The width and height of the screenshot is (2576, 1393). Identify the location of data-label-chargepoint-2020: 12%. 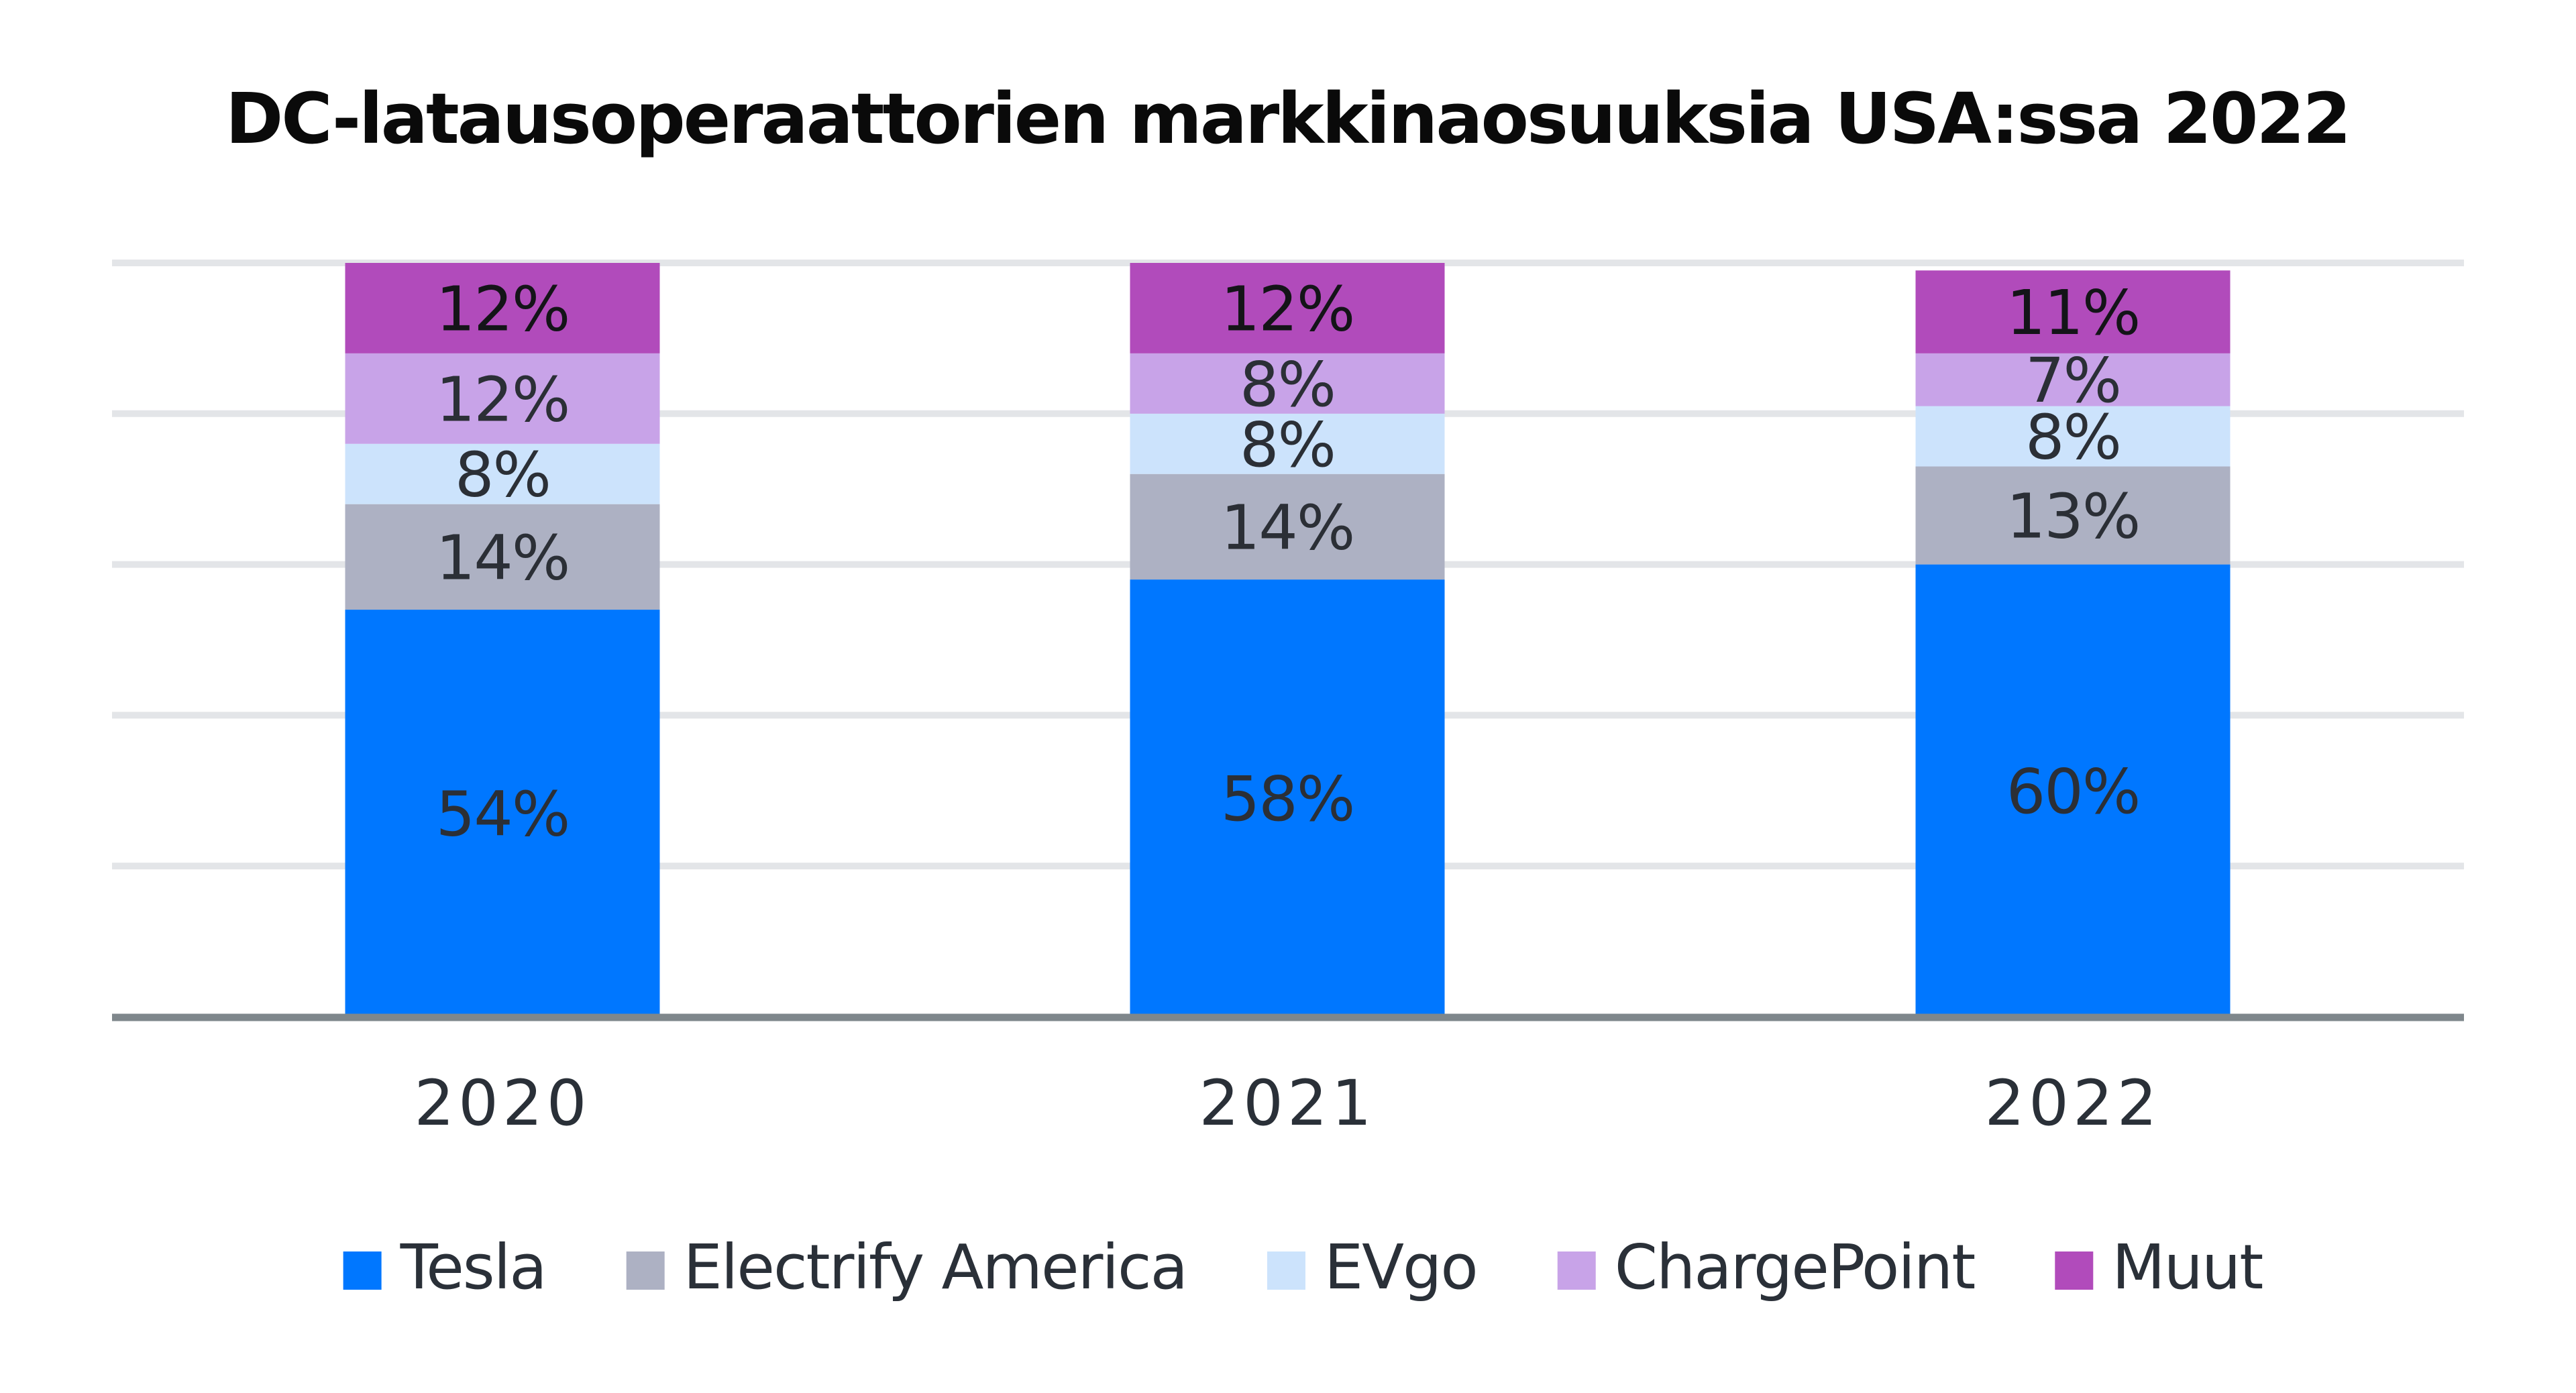
(502, 400).